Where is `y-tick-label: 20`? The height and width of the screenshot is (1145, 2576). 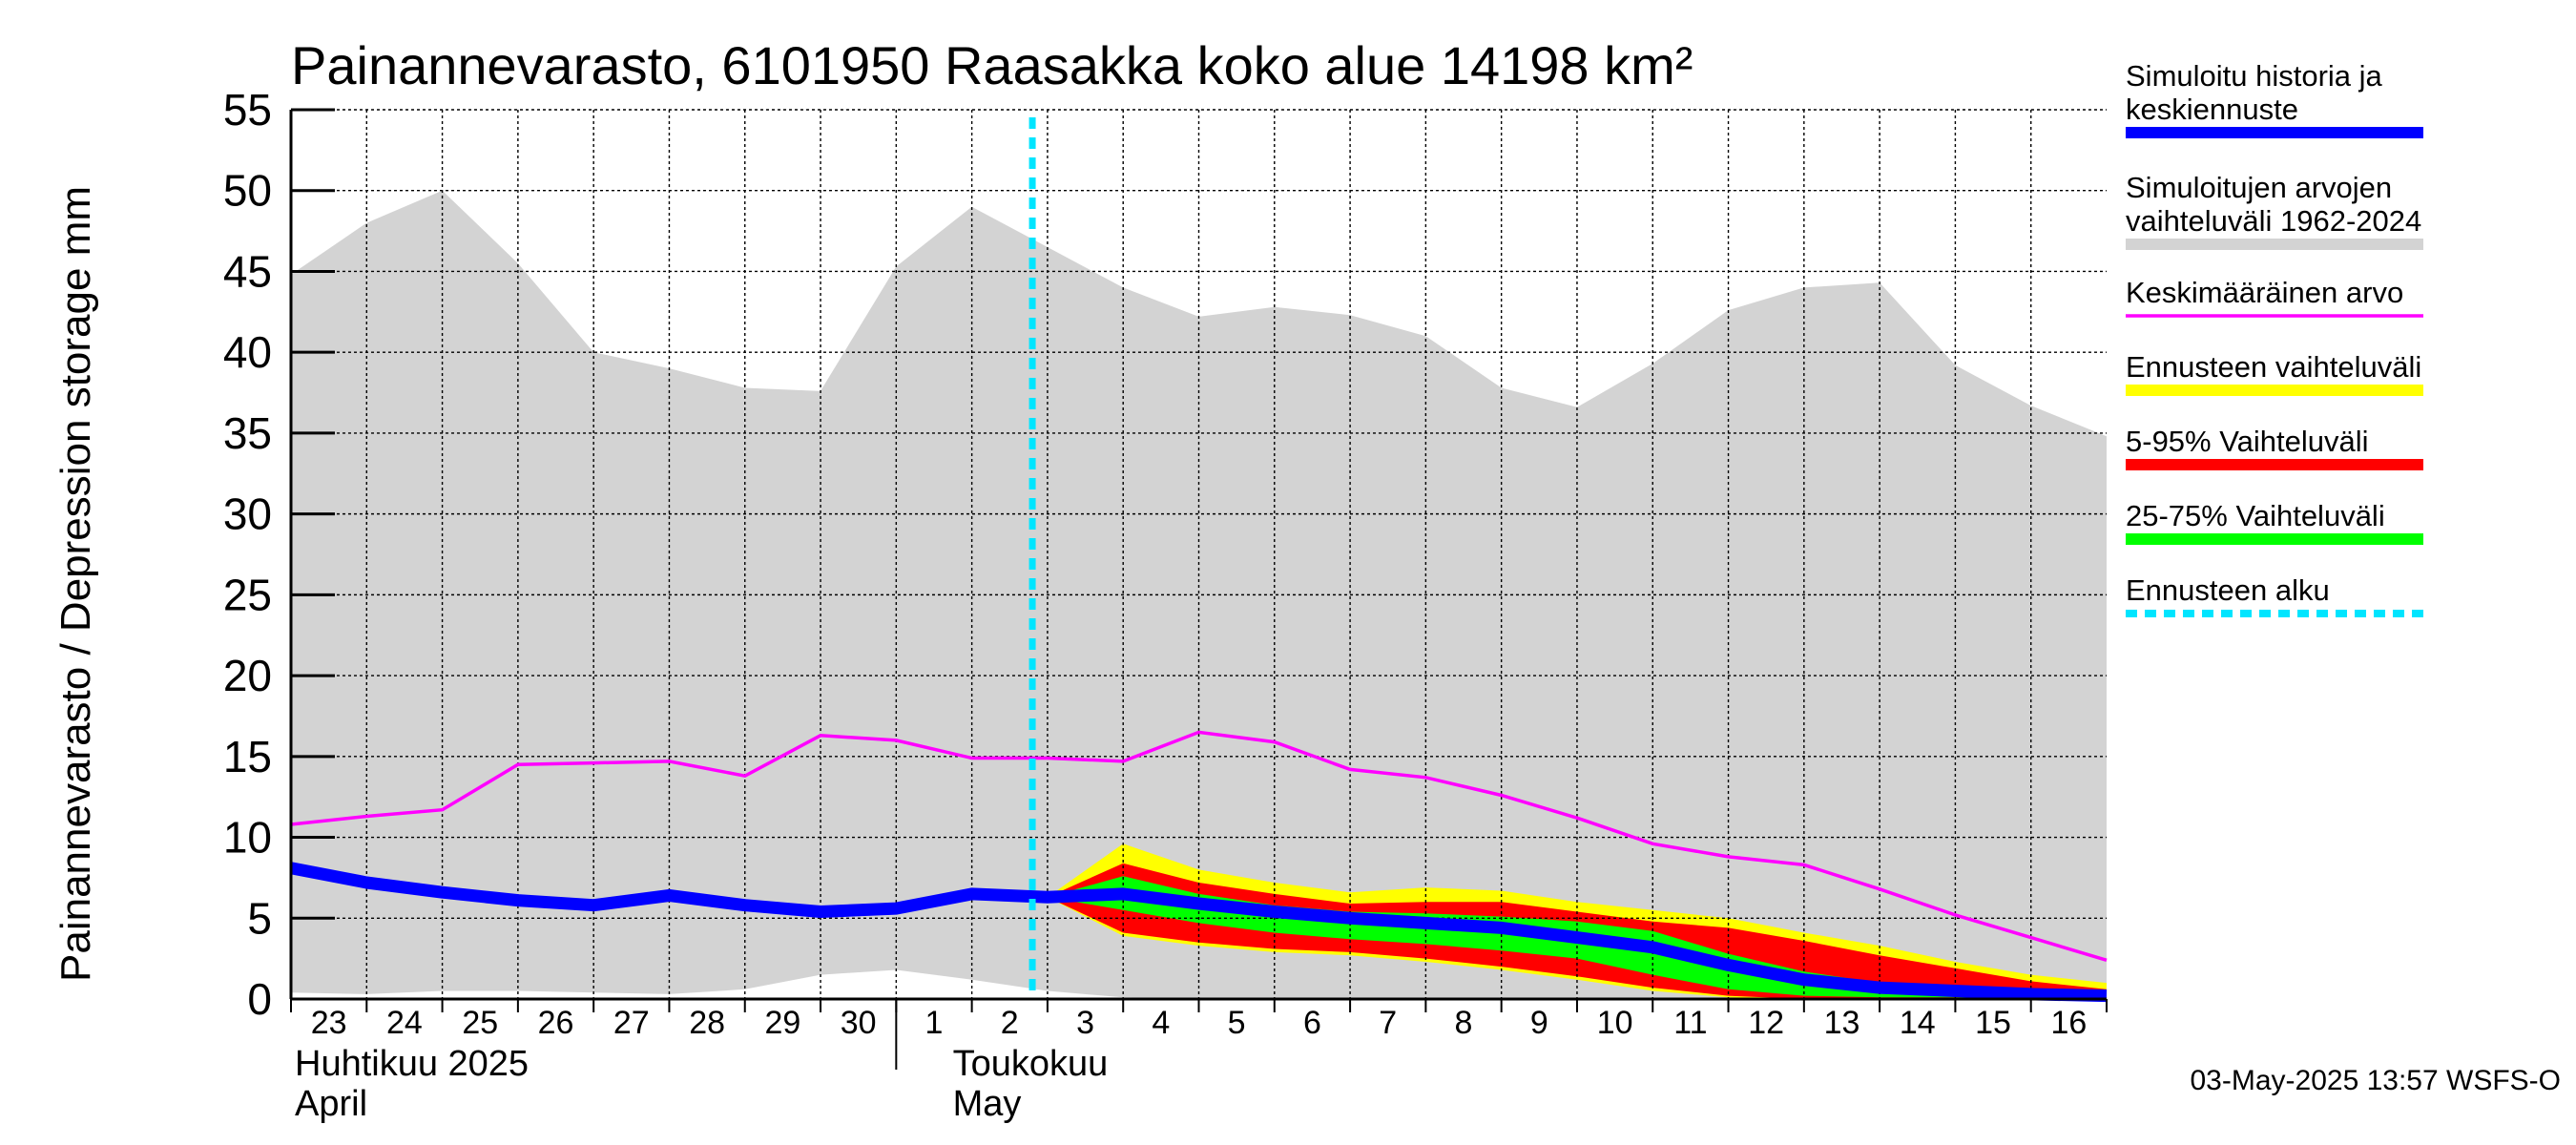 y-tick-label: 20 is located at coordinates (247, 676).